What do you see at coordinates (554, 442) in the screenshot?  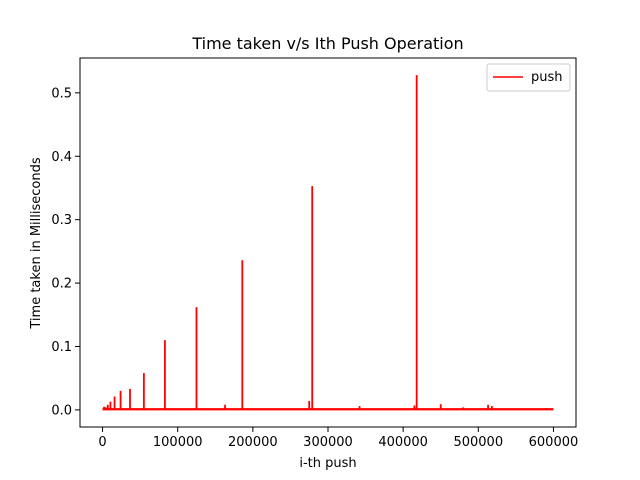 I see `x-tick-label: 600000` at bounding box center [554, 442].